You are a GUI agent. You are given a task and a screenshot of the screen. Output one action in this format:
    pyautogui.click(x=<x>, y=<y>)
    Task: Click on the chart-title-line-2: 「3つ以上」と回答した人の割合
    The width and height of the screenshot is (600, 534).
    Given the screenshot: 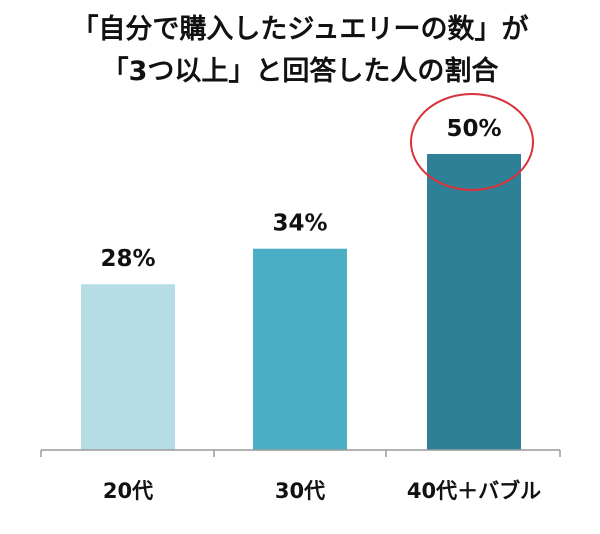 What is the action you would take?
    pyautogui.click(x=300, y=71)
    